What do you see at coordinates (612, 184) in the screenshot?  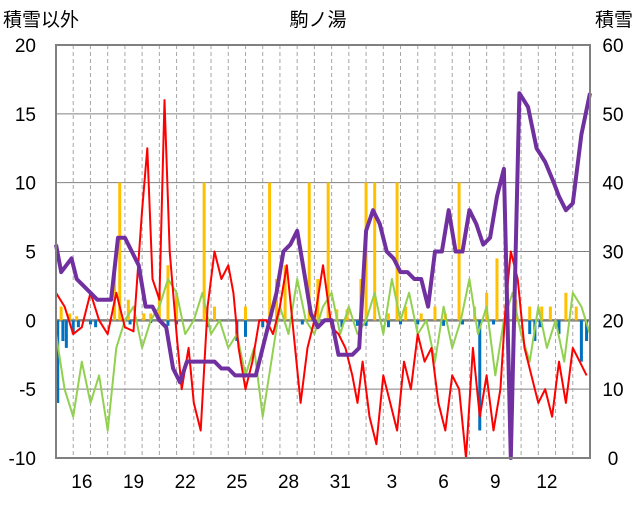 I see `right-tick-label: 40` at bounding box center [612, 184].